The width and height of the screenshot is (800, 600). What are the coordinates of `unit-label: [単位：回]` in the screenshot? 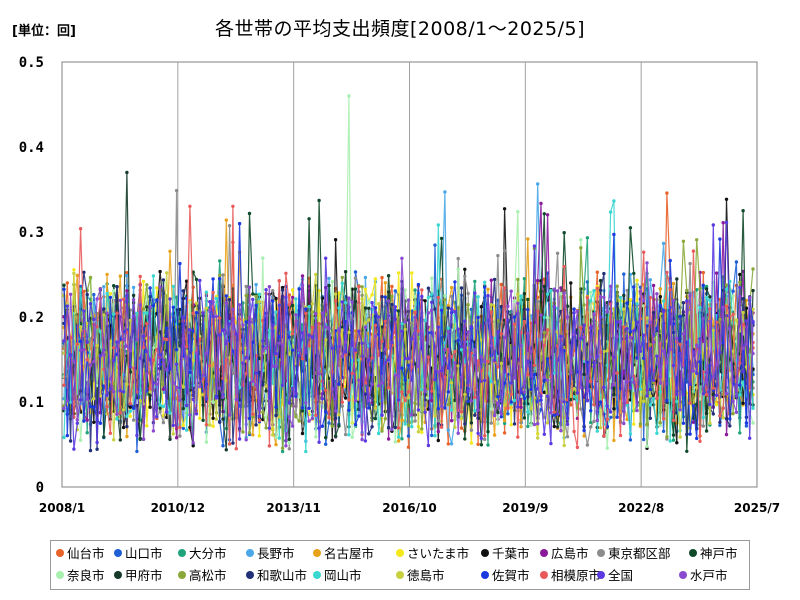 It's located at (44, 31).